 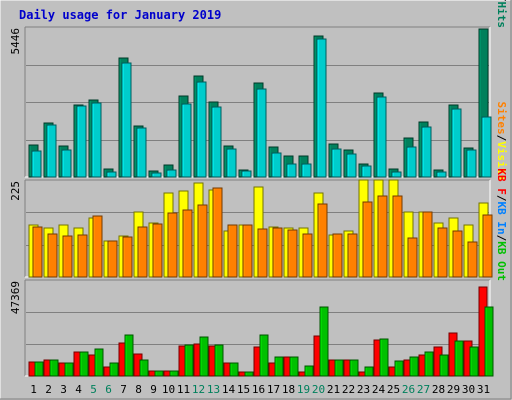 What do you see at coordinates (153, 389) in the screenshot?
I see `day-label-9: 9` at bounding box center [153, 389].